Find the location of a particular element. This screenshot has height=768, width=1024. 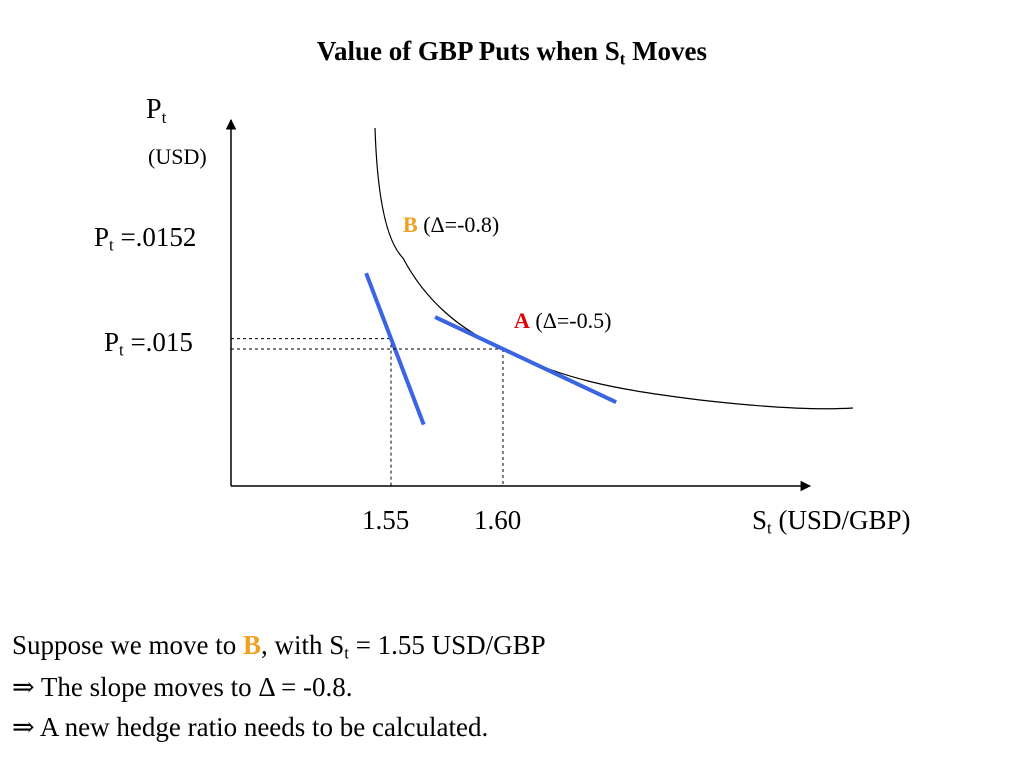

y-tick-label-0152: Pt =.0152 is located at coordinates (145, 238).